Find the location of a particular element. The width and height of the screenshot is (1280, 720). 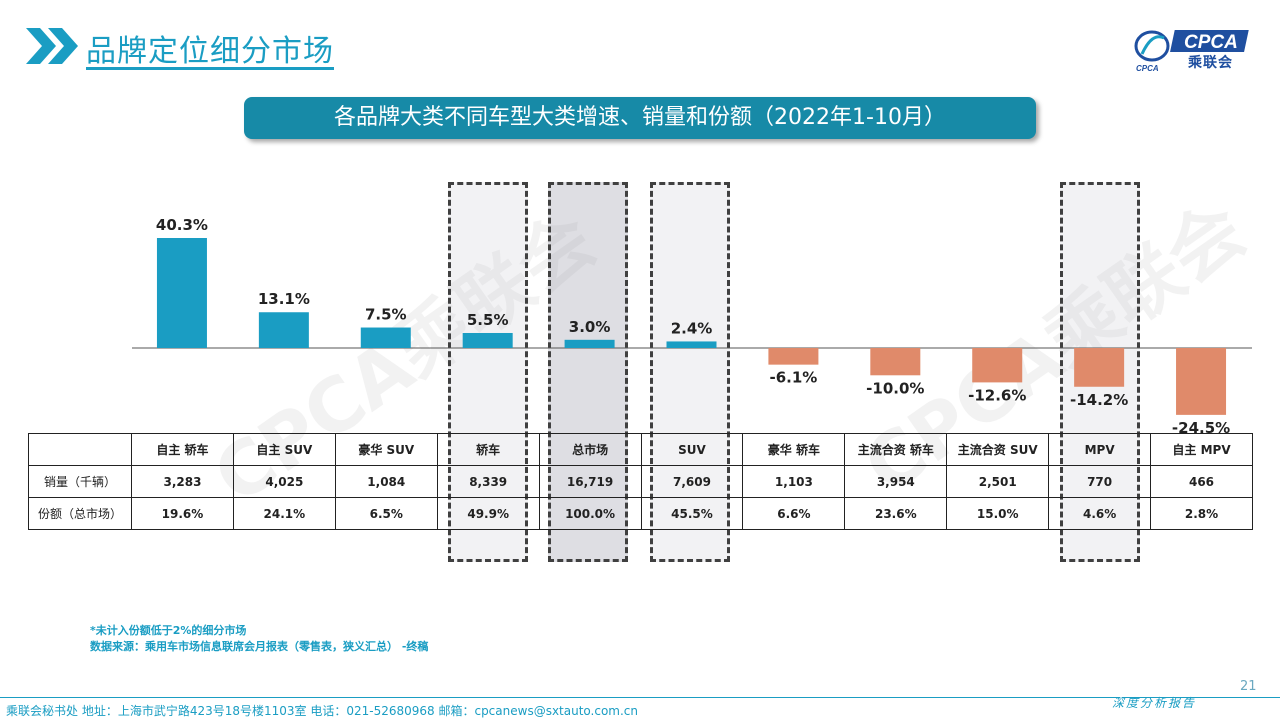

table-cell: 2,501 is located at coordinates (998, 481).